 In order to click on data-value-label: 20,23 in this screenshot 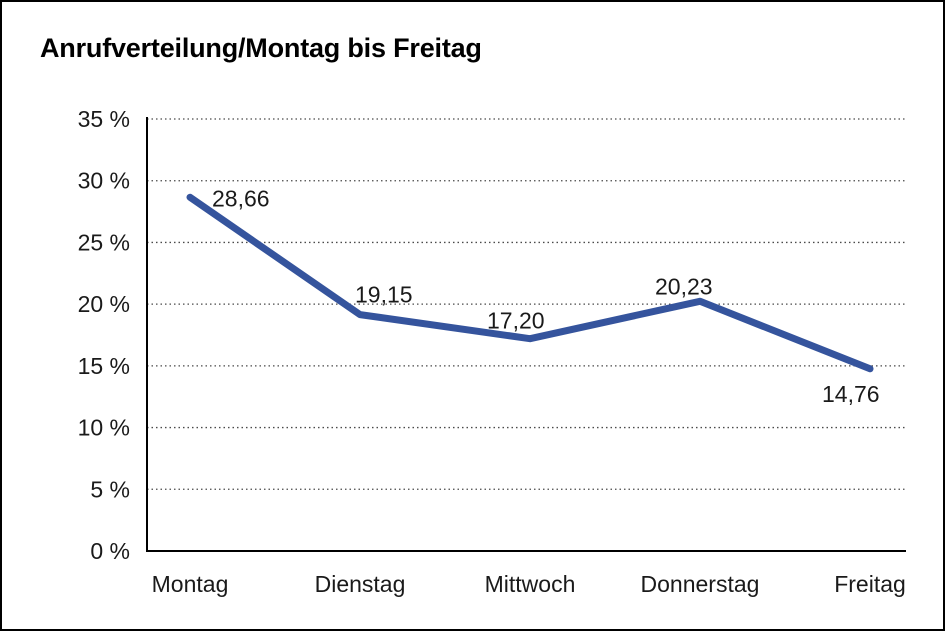, I will do `click(684, 286)`.